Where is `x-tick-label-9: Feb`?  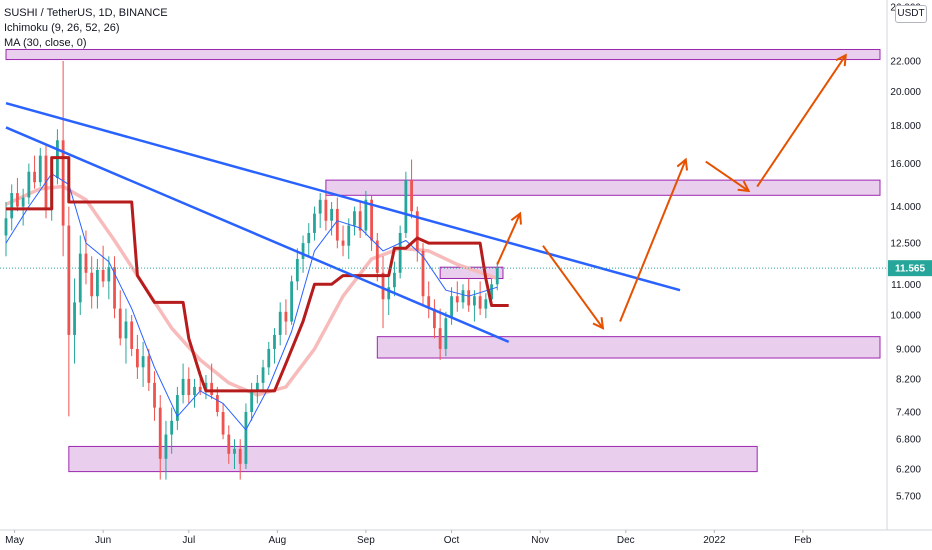 x-tick-label-9: Feb is located at coordinates (803, 540).